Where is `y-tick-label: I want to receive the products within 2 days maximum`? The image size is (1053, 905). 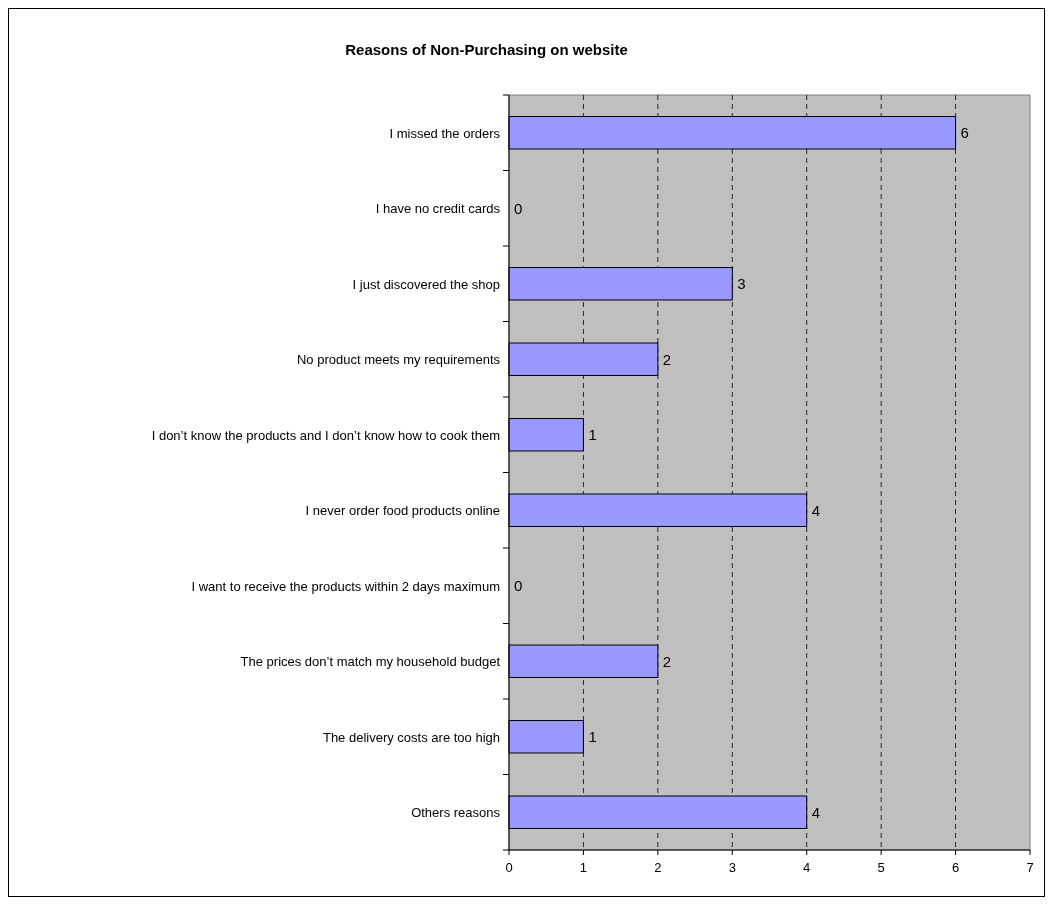 y-tick-label: I want to receive the products within 2 days maximum is located at coordinates (345, 586).